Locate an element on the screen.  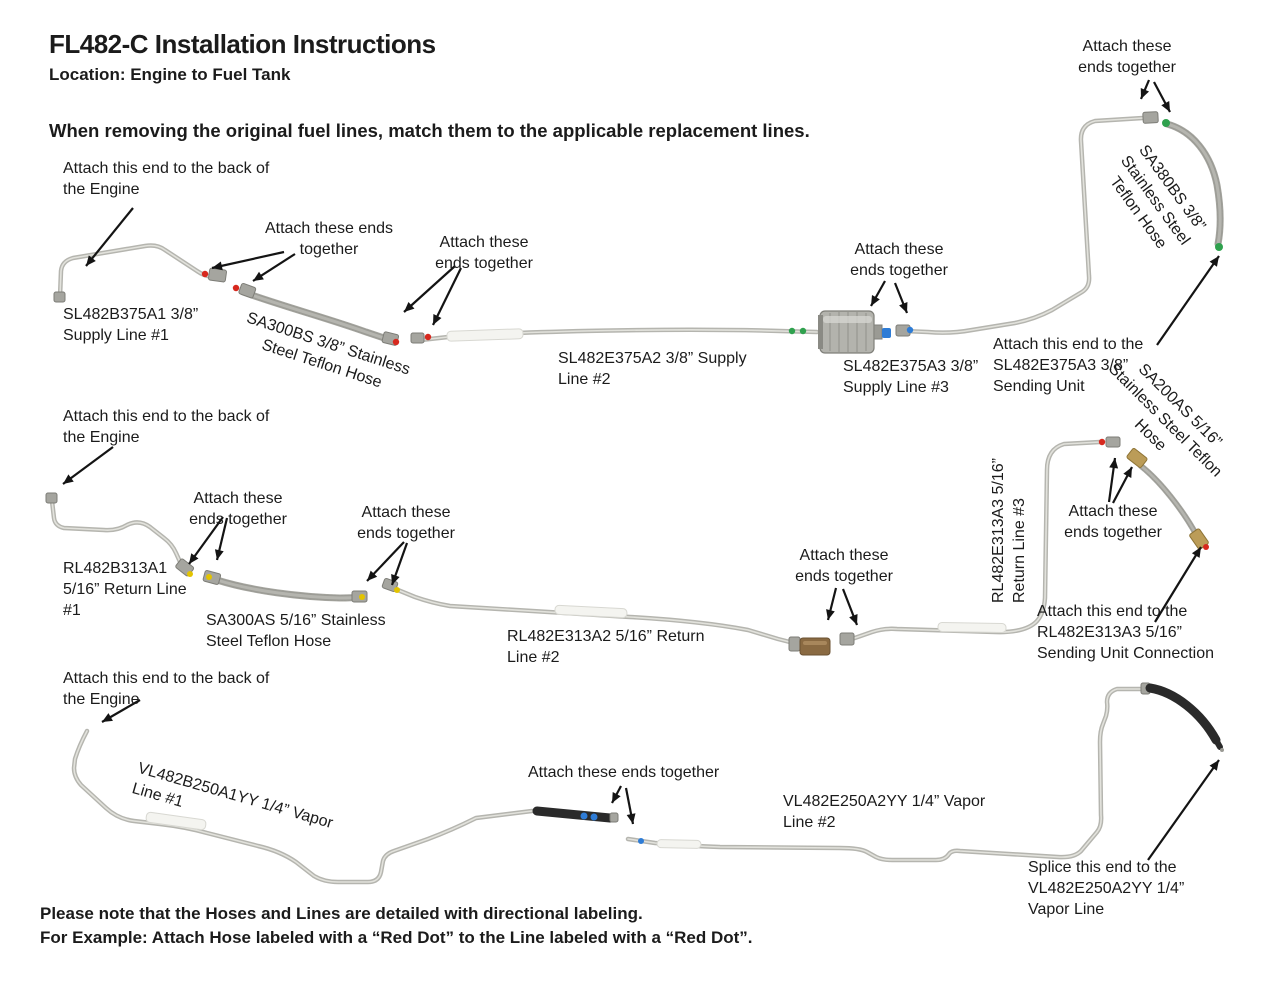
brass-fitting is located at coordinates (1137, 458).